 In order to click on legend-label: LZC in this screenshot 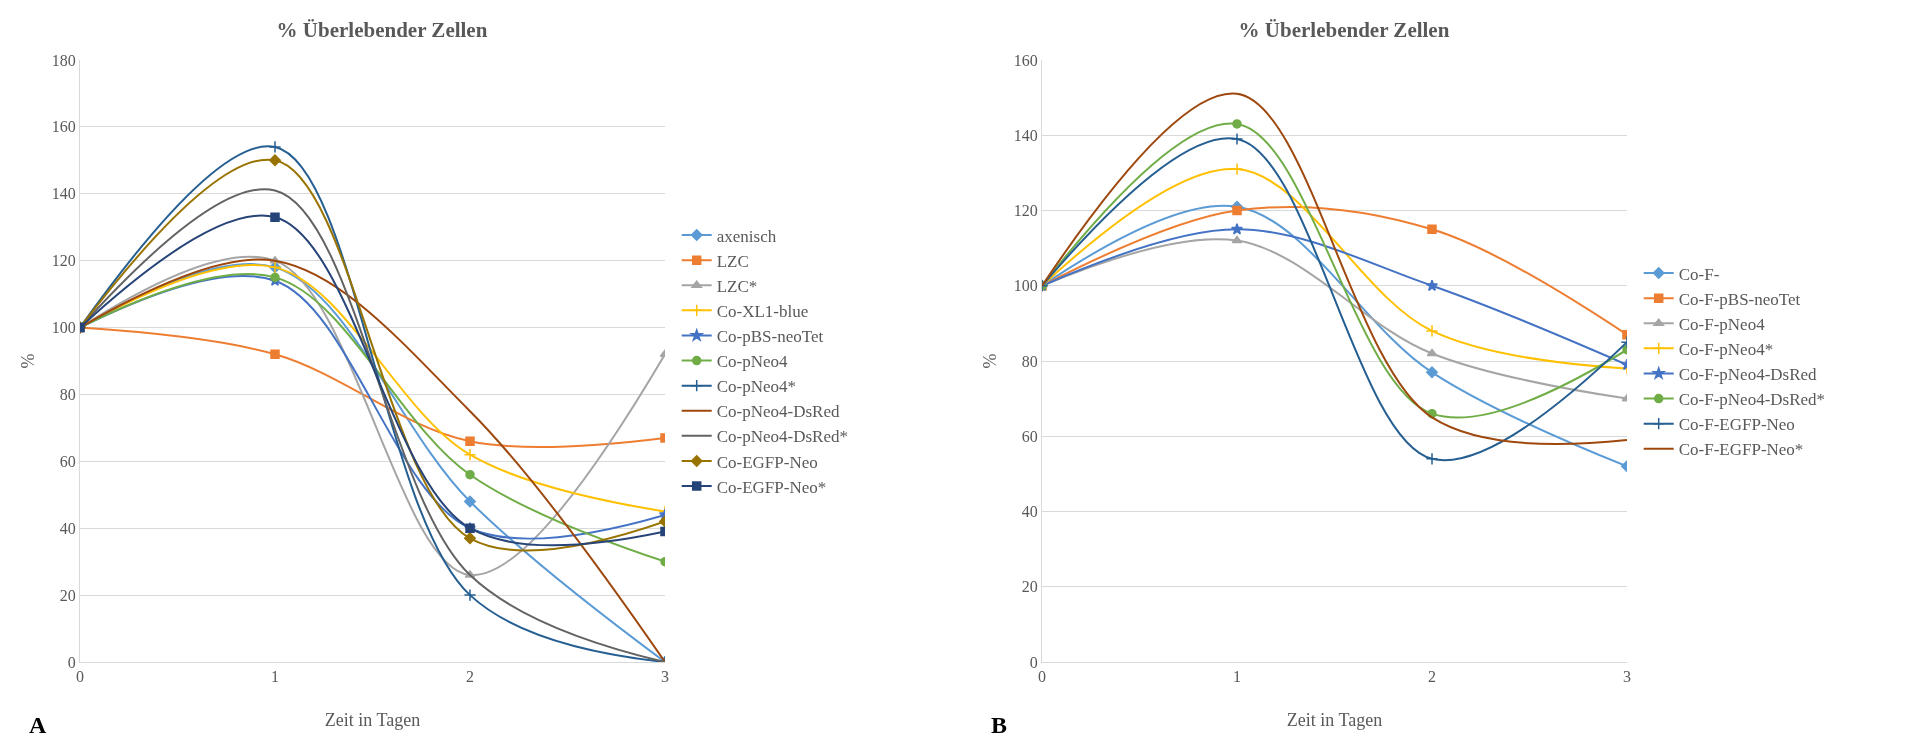, I will do `click(732, 261)`.